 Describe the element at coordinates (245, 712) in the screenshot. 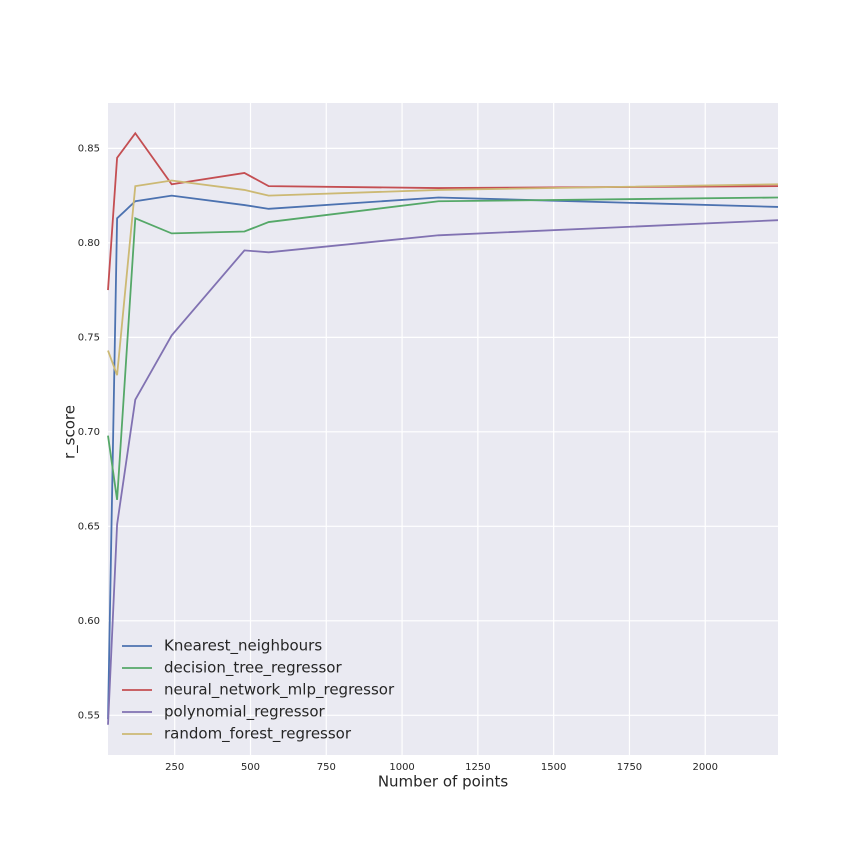

I see `legend-label: polynomial_regressor` at that location.